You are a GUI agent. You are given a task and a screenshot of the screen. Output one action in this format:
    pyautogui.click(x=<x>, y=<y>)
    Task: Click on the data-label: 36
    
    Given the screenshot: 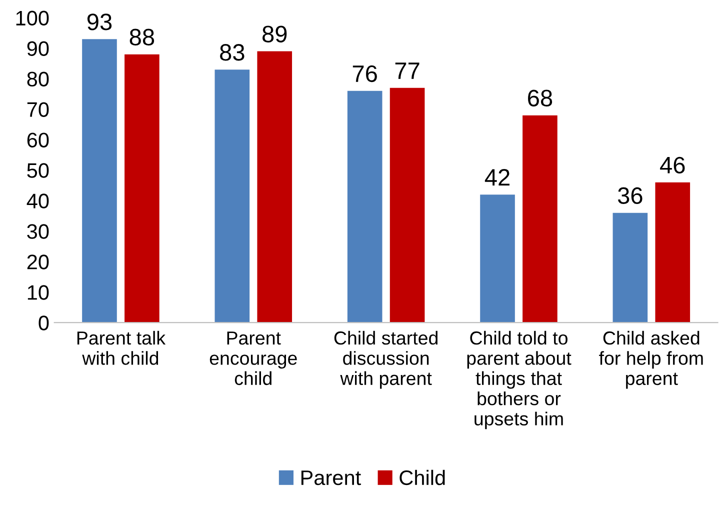 What is the action you would take?
    pyautogui.click(x=630, y=195)
    